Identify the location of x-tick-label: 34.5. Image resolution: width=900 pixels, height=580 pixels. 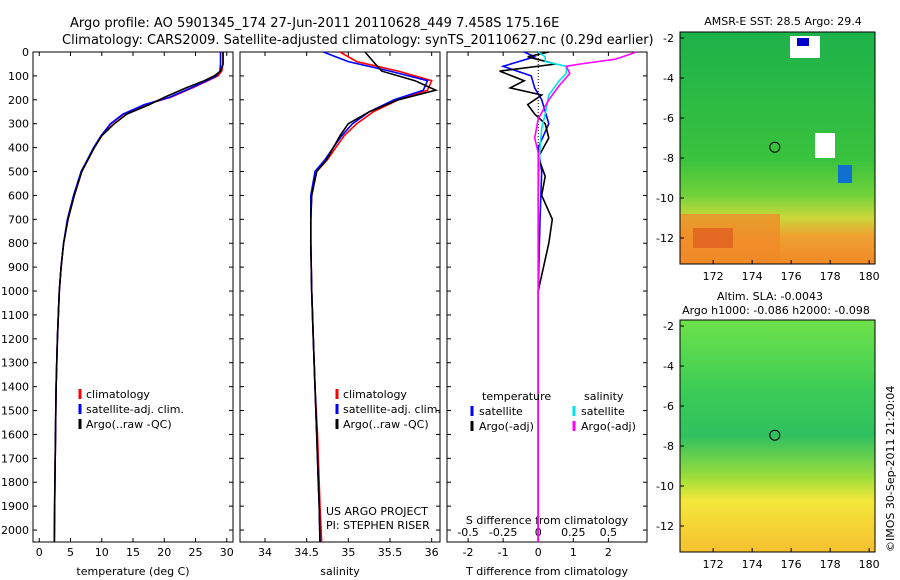
(306, 552).